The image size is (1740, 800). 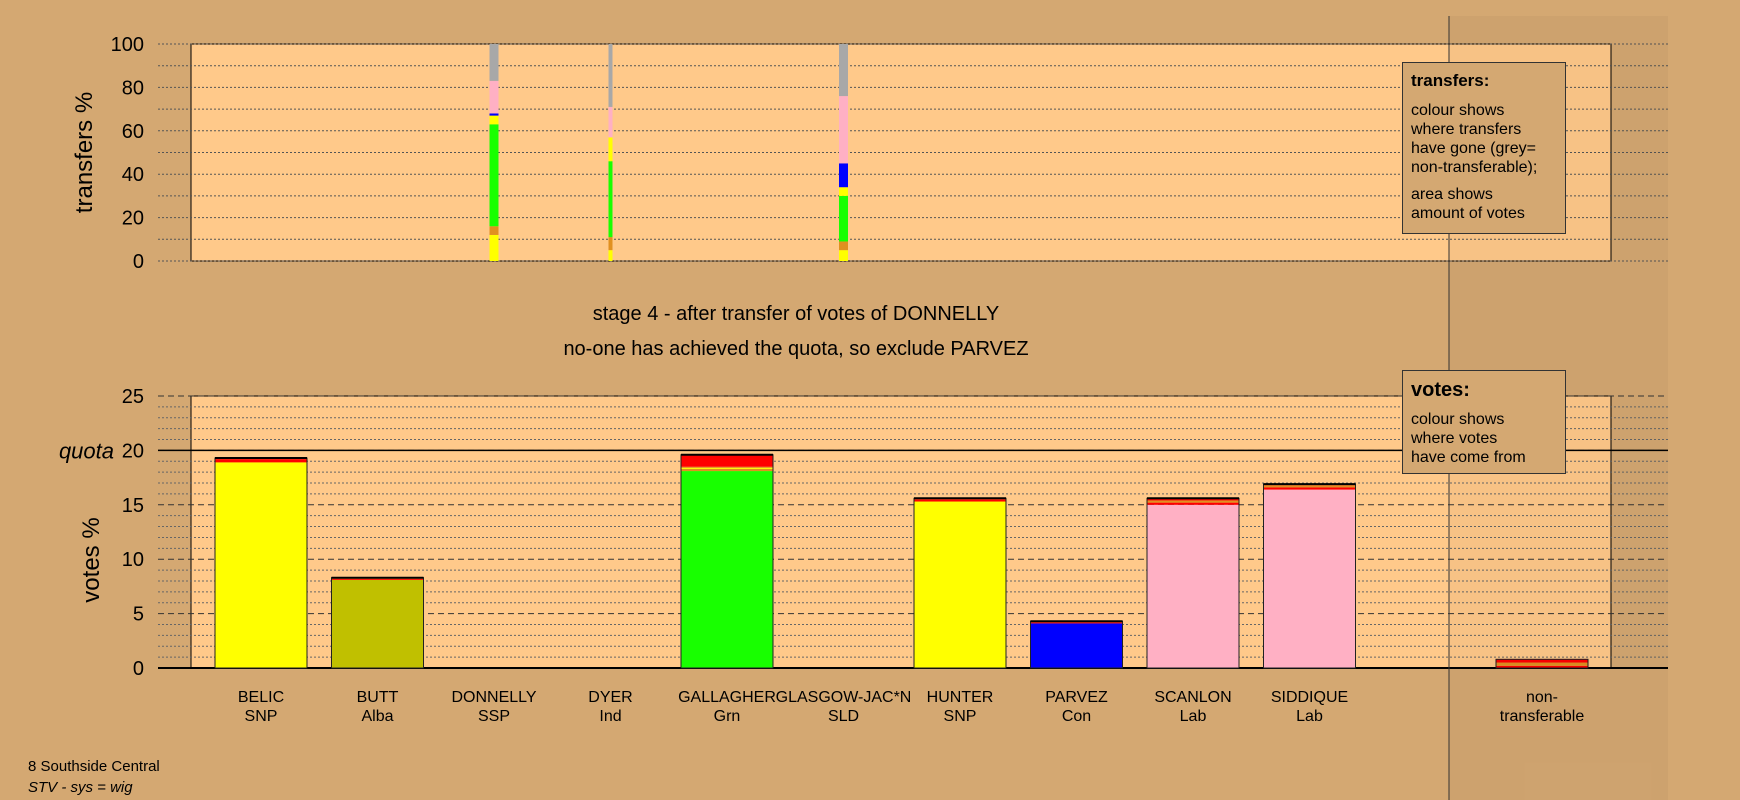 I want to click on non-transferable-bar, so click(x=1542, y=663).